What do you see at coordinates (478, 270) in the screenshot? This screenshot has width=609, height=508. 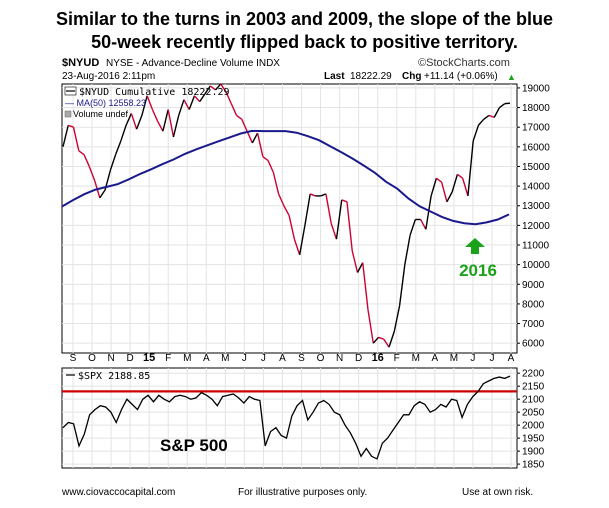 I see `annotation-2016: 2016` at bounding box center [478, 270].